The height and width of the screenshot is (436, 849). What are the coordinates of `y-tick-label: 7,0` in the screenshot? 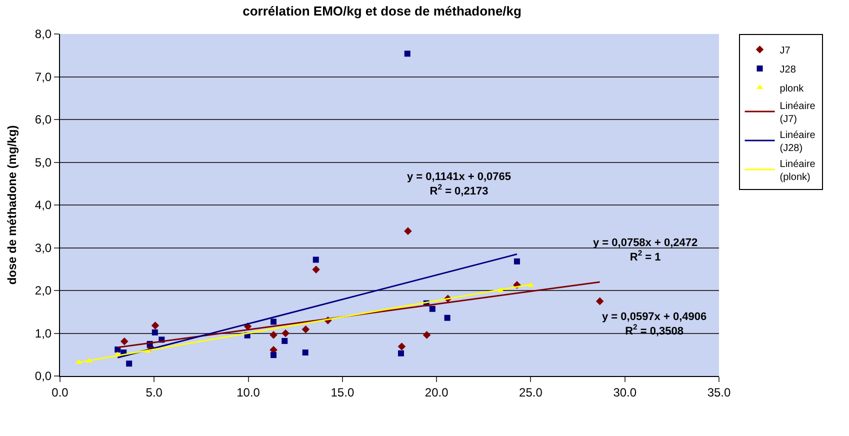 It's located at (43, 77).